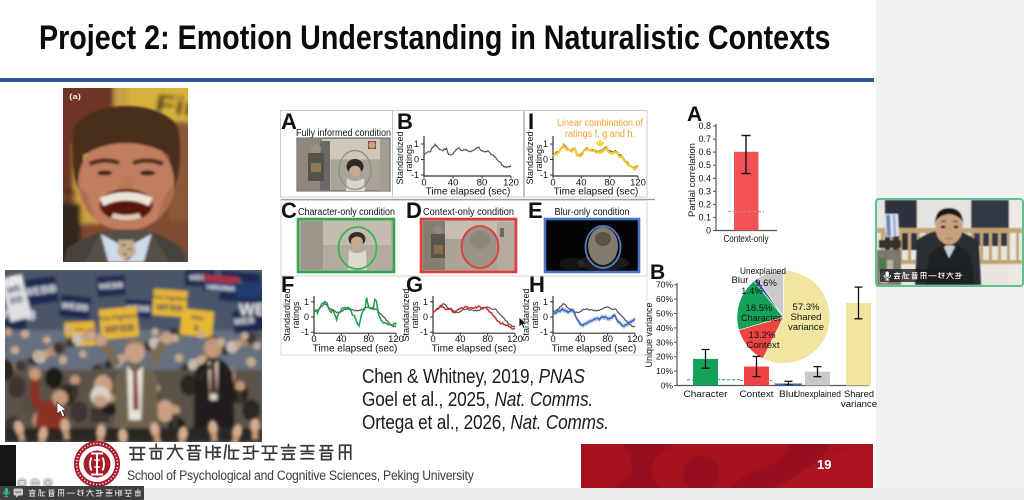 The height and width of the screenshot is (500, 1024). I want to click on svg-text: 0.3, so click(704, 191).